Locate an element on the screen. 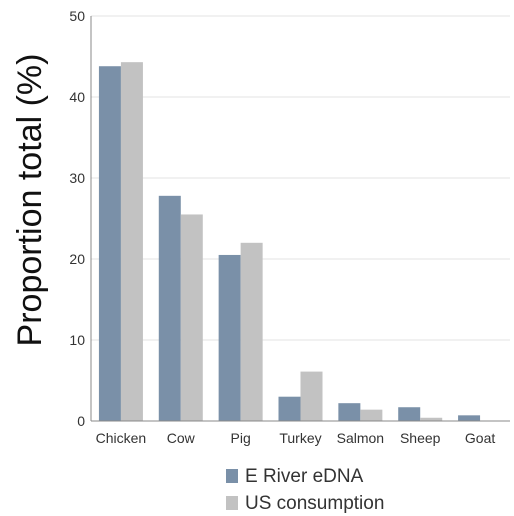 The width and height of the screenshot is (514, 516). x-tick-label: Salmon is located at coordinates (360, 438).